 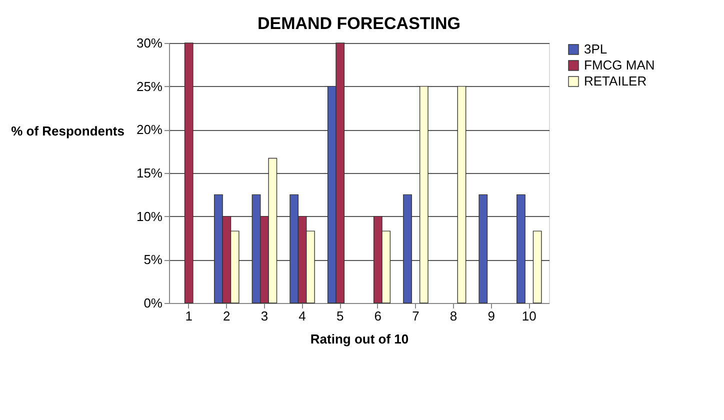 What do you see at coordinates (149, 43) in the screenshot?
I see `y-tick-label: 30%` at bounding box center [149, 43].